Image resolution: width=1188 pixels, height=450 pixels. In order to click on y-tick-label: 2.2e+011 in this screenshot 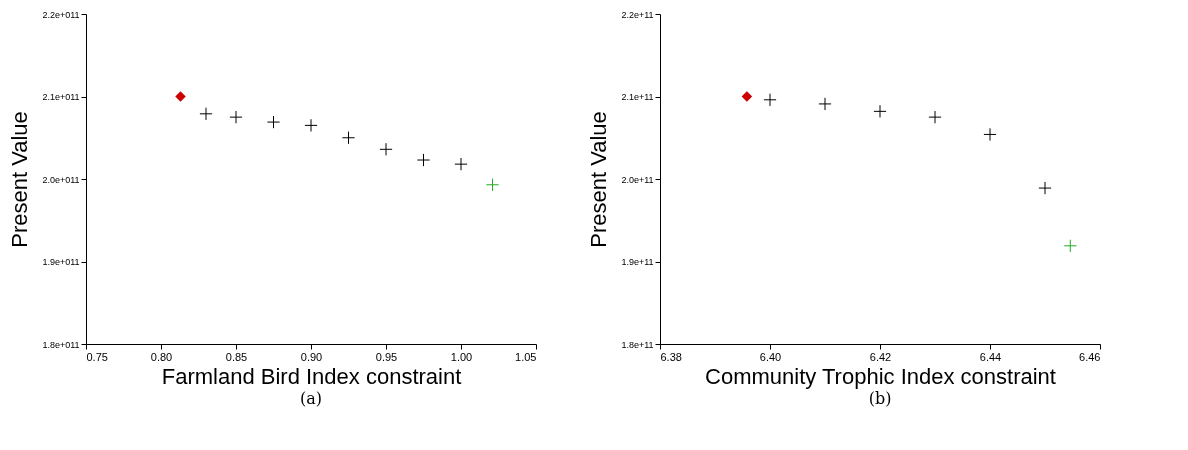, I will do `click(61, 14)`.